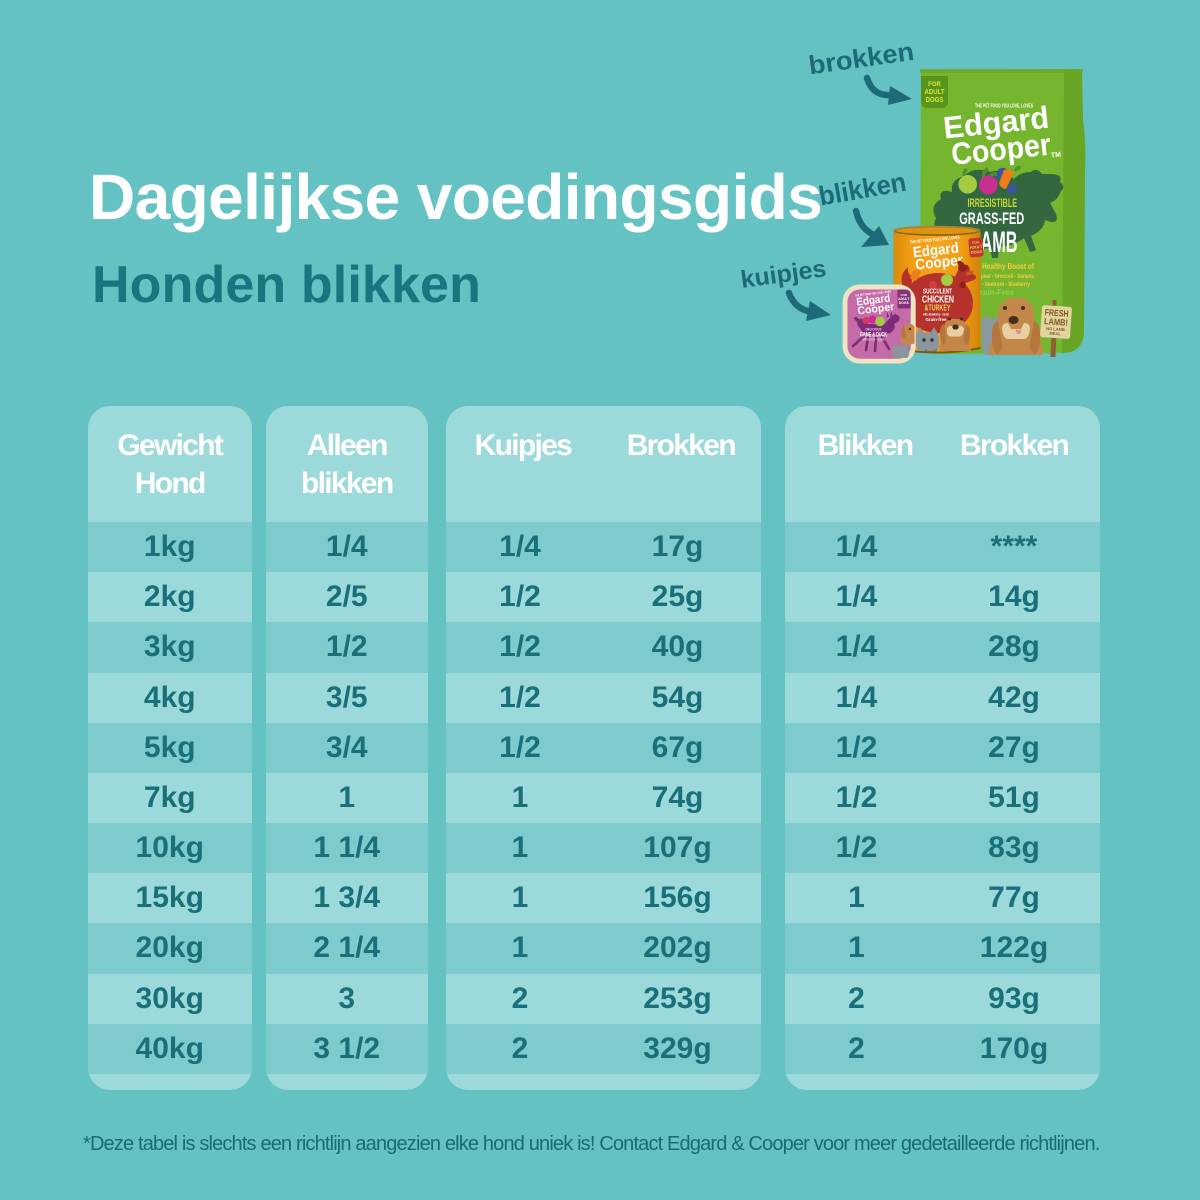  I want to click on svg-text: kuipjes, so click(783, 274).